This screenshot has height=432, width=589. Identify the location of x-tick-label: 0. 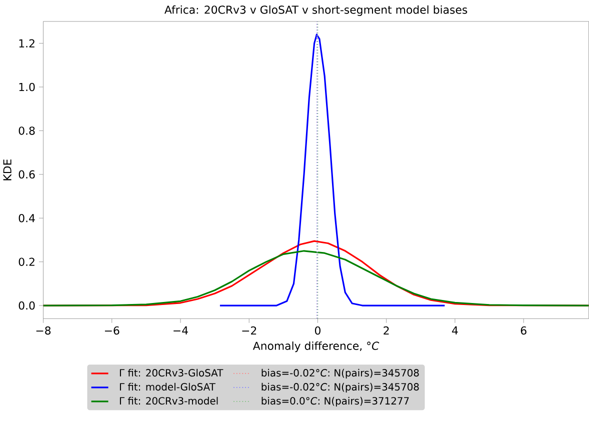
(317, 330).